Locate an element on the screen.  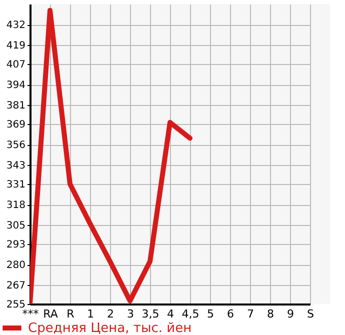
y-tick-label: 369 is located at coordinates (16, 125).